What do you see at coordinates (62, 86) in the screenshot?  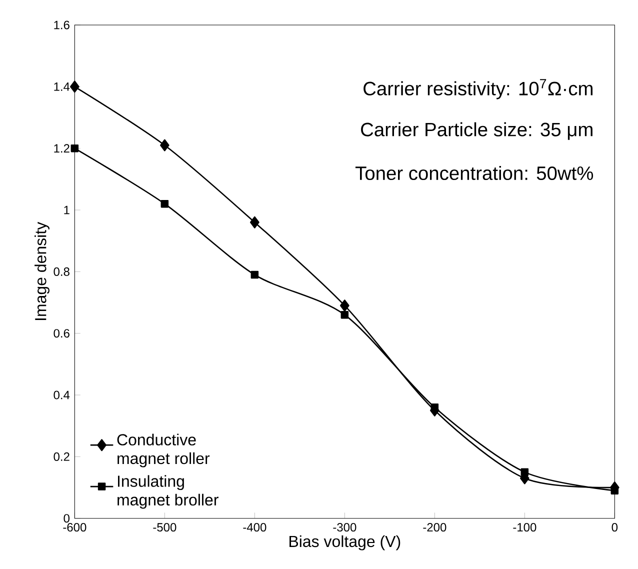 I see `y-tick-label: 1.4` at bounding box center [62, 86].